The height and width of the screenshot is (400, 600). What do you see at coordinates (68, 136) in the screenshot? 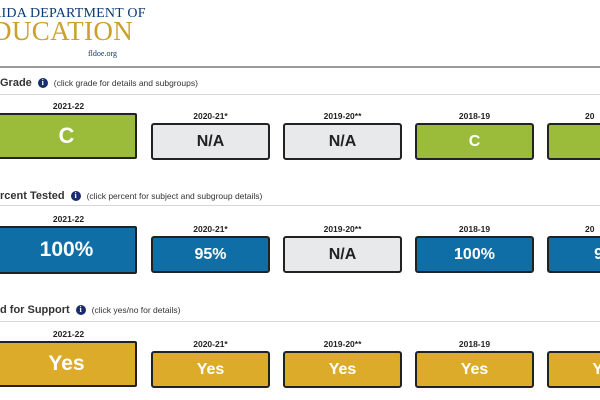
I see `grade-tile-current: C` at bounding box center [68, 136].